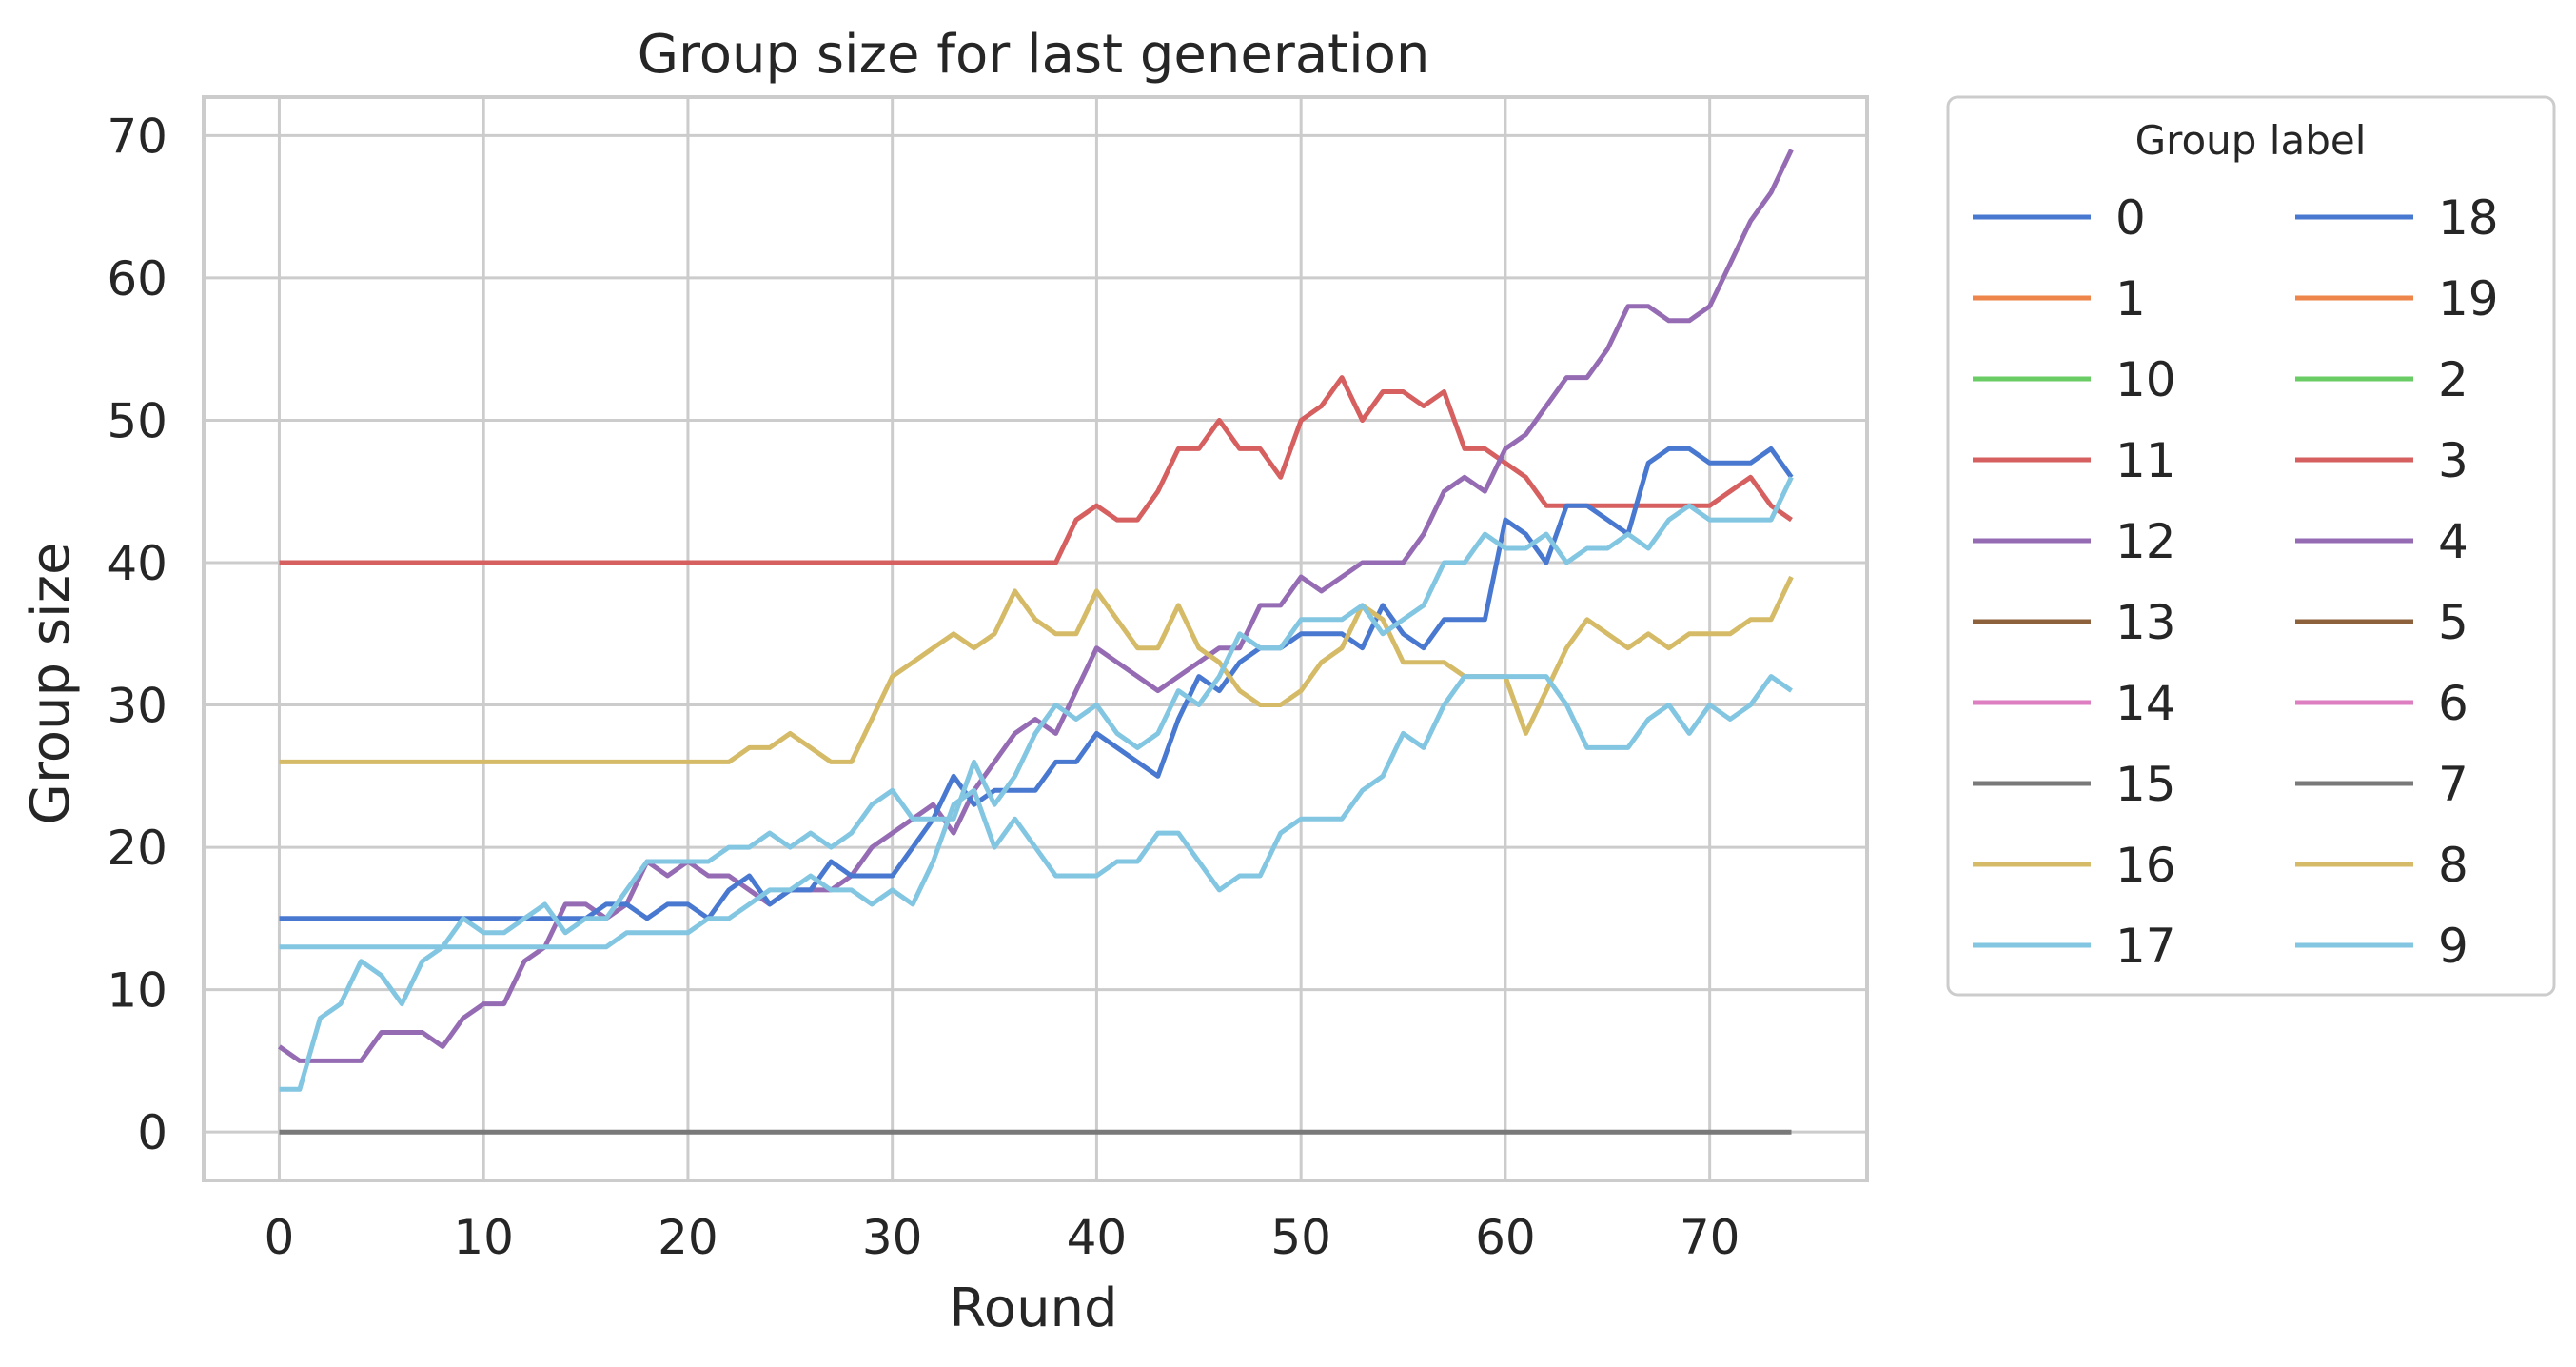 Image resolution: width=2576 pixels, height=1367 pixels. I want to click on x-tick-label: 0, so click(280, 1237).